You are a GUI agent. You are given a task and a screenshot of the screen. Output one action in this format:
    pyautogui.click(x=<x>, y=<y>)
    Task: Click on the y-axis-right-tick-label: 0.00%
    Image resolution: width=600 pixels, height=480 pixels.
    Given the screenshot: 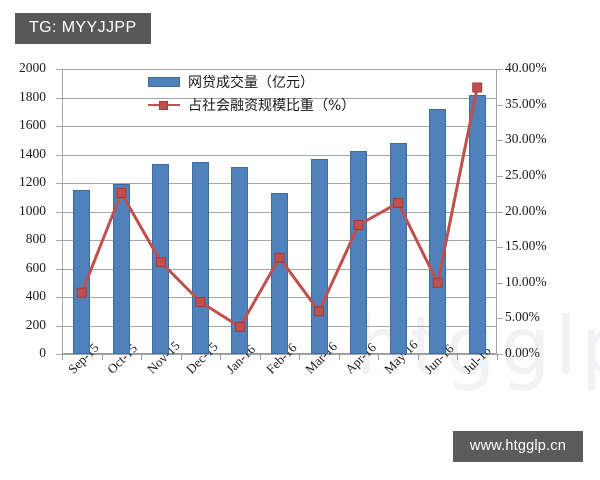 What is the action you would take?
    pyautogui.click(x=522, y=352)
    